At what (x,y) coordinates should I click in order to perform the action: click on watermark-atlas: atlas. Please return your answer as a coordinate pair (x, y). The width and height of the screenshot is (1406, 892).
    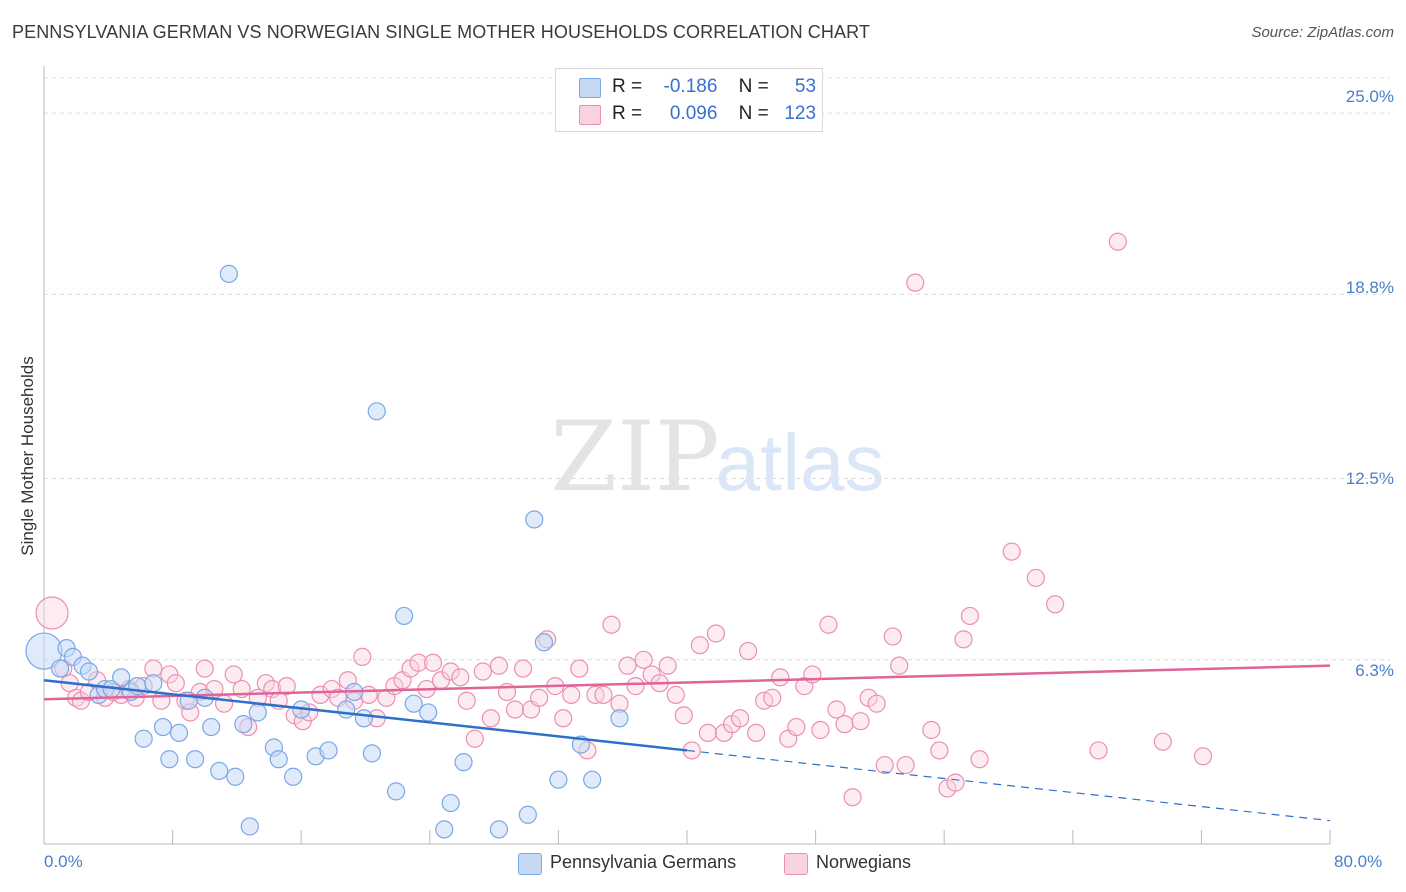
    Looking at the image, I should click on (800, 462).